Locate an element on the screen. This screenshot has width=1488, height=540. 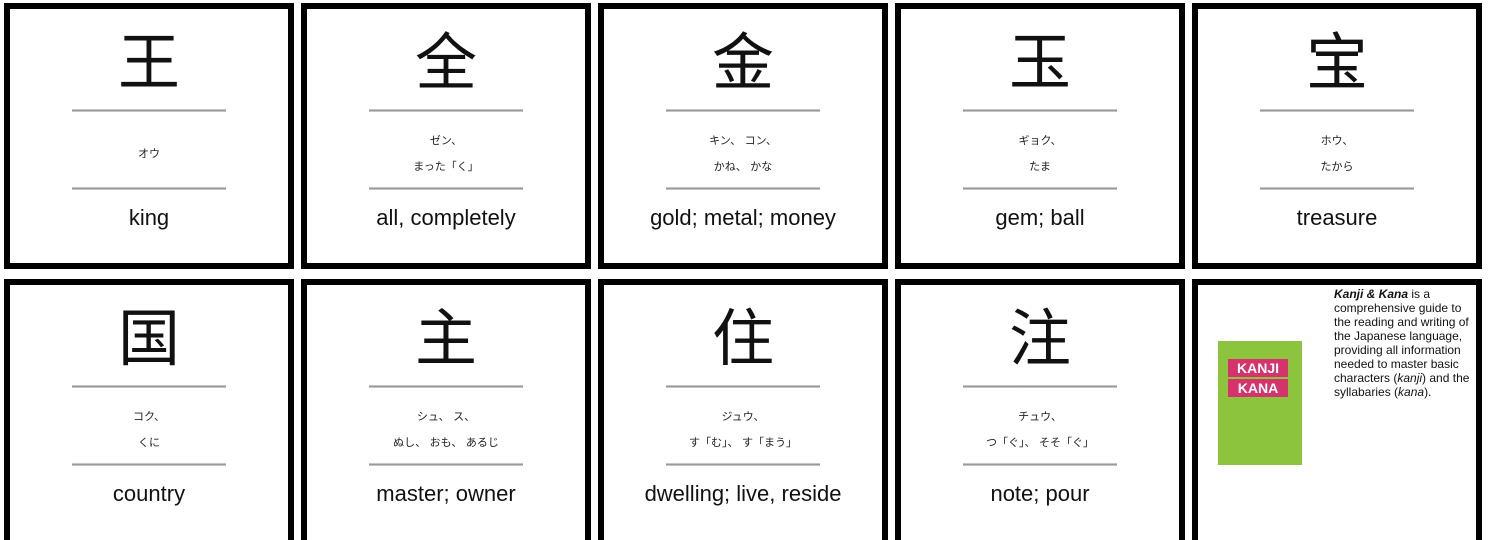
reading: たま is located at coordinates (1040, 166).